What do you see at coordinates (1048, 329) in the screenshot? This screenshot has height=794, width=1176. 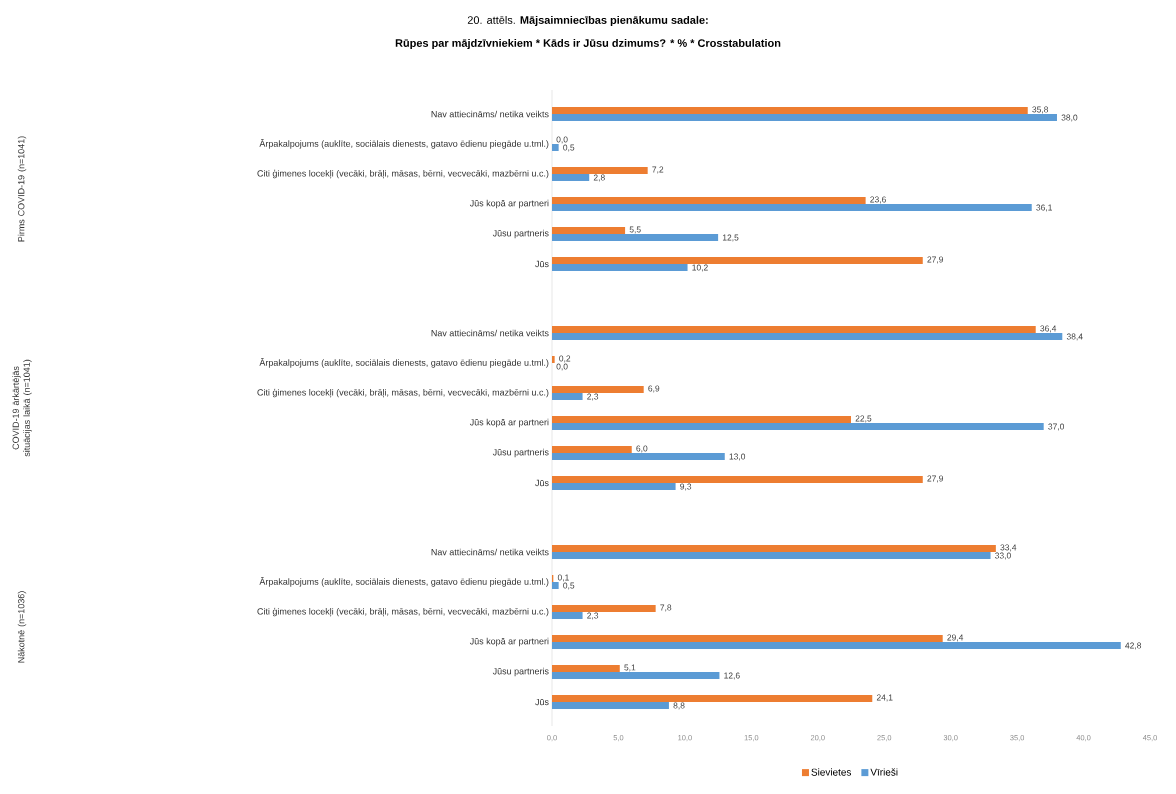 I see `data-label: 36,4` at bounding box center [1048, 329].